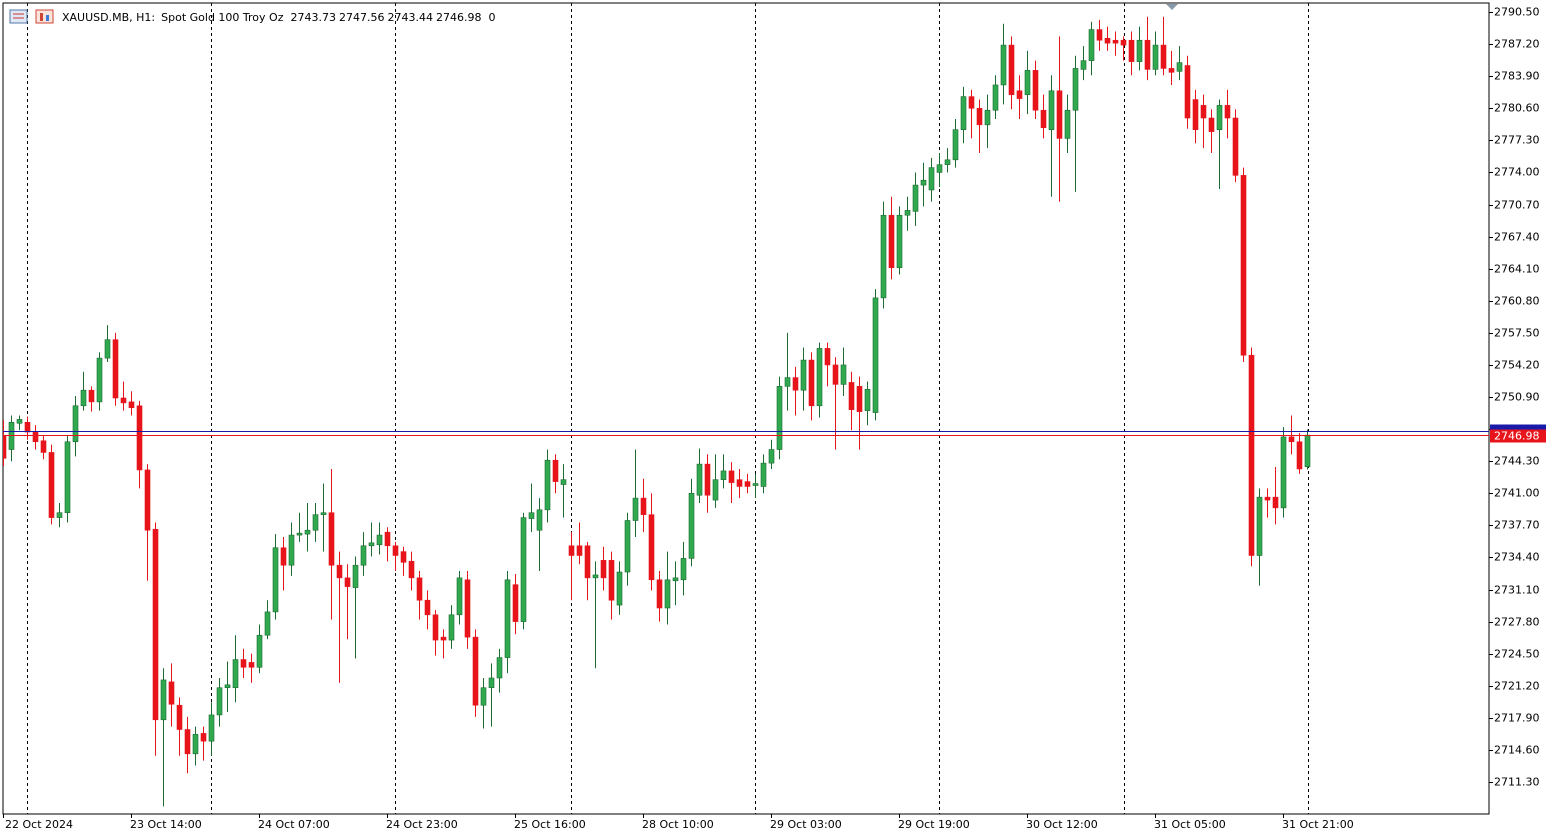 Image resolution: width=1562 pixels, height=833 pixels. I want to click on icon-chart, so click(44, 16).